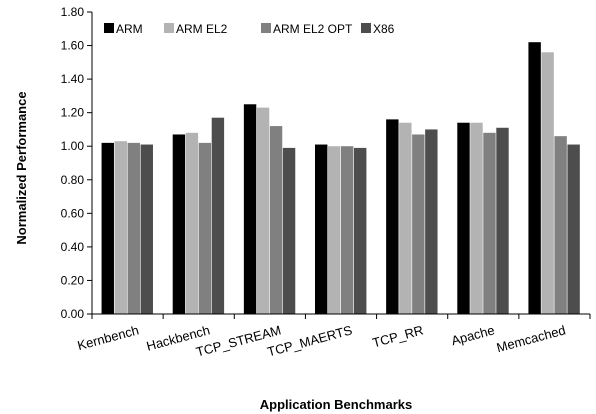 The image size is (596, 414). Describe the element at coordinates (73, 146) in the screenshot. I see `y-tick-label: 1.00` at that location.